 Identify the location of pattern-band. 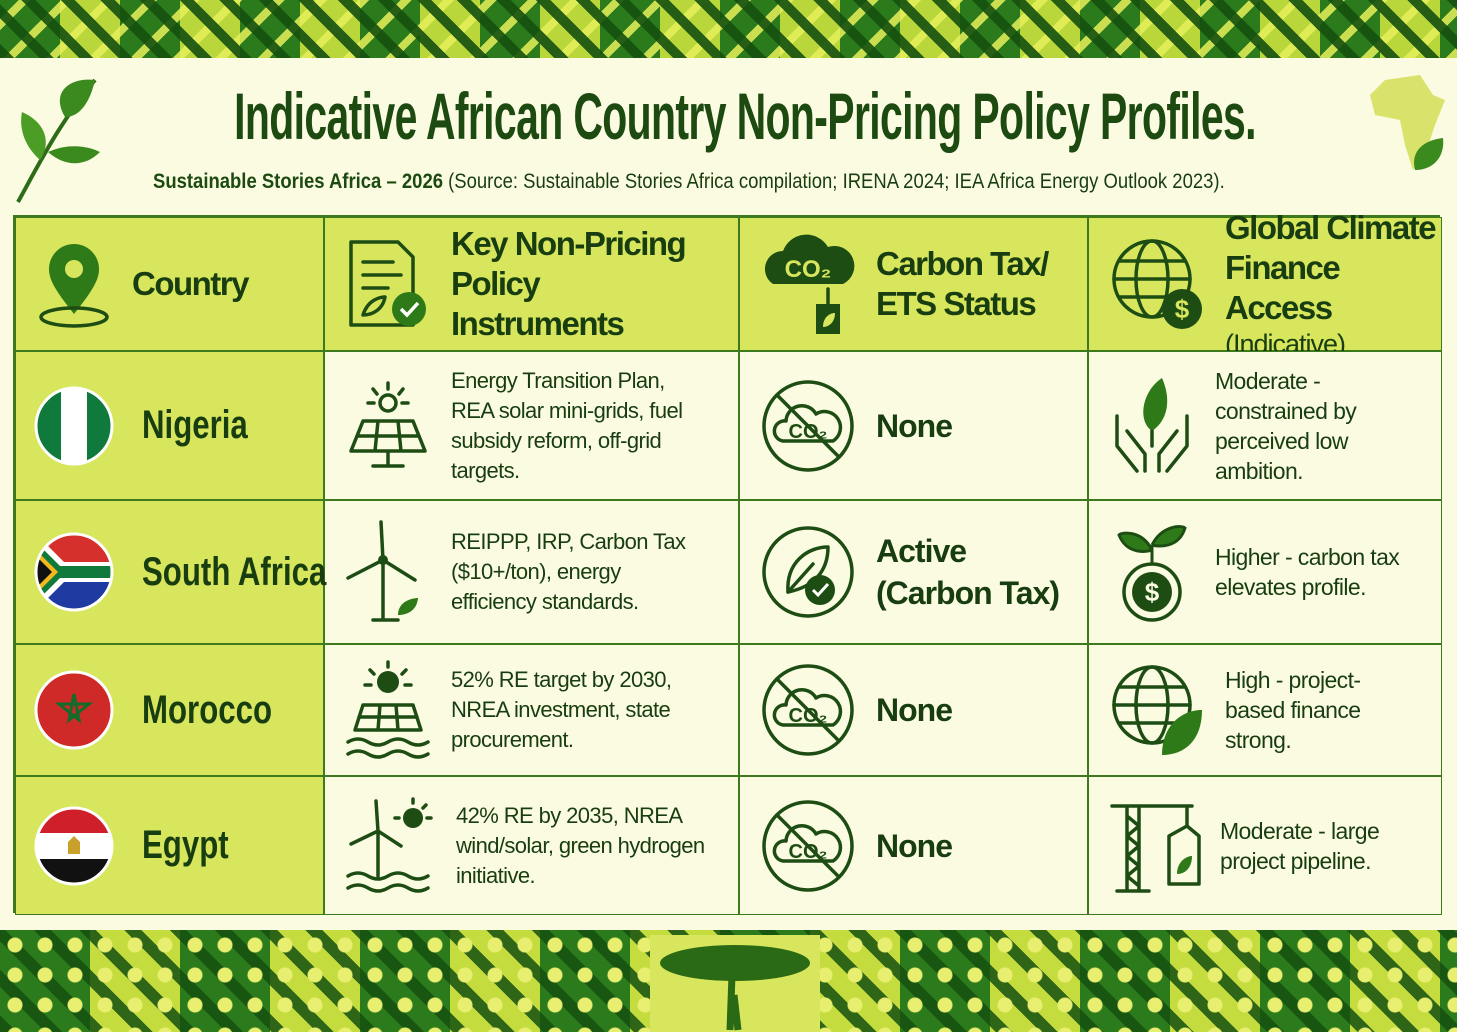
(728, 29).